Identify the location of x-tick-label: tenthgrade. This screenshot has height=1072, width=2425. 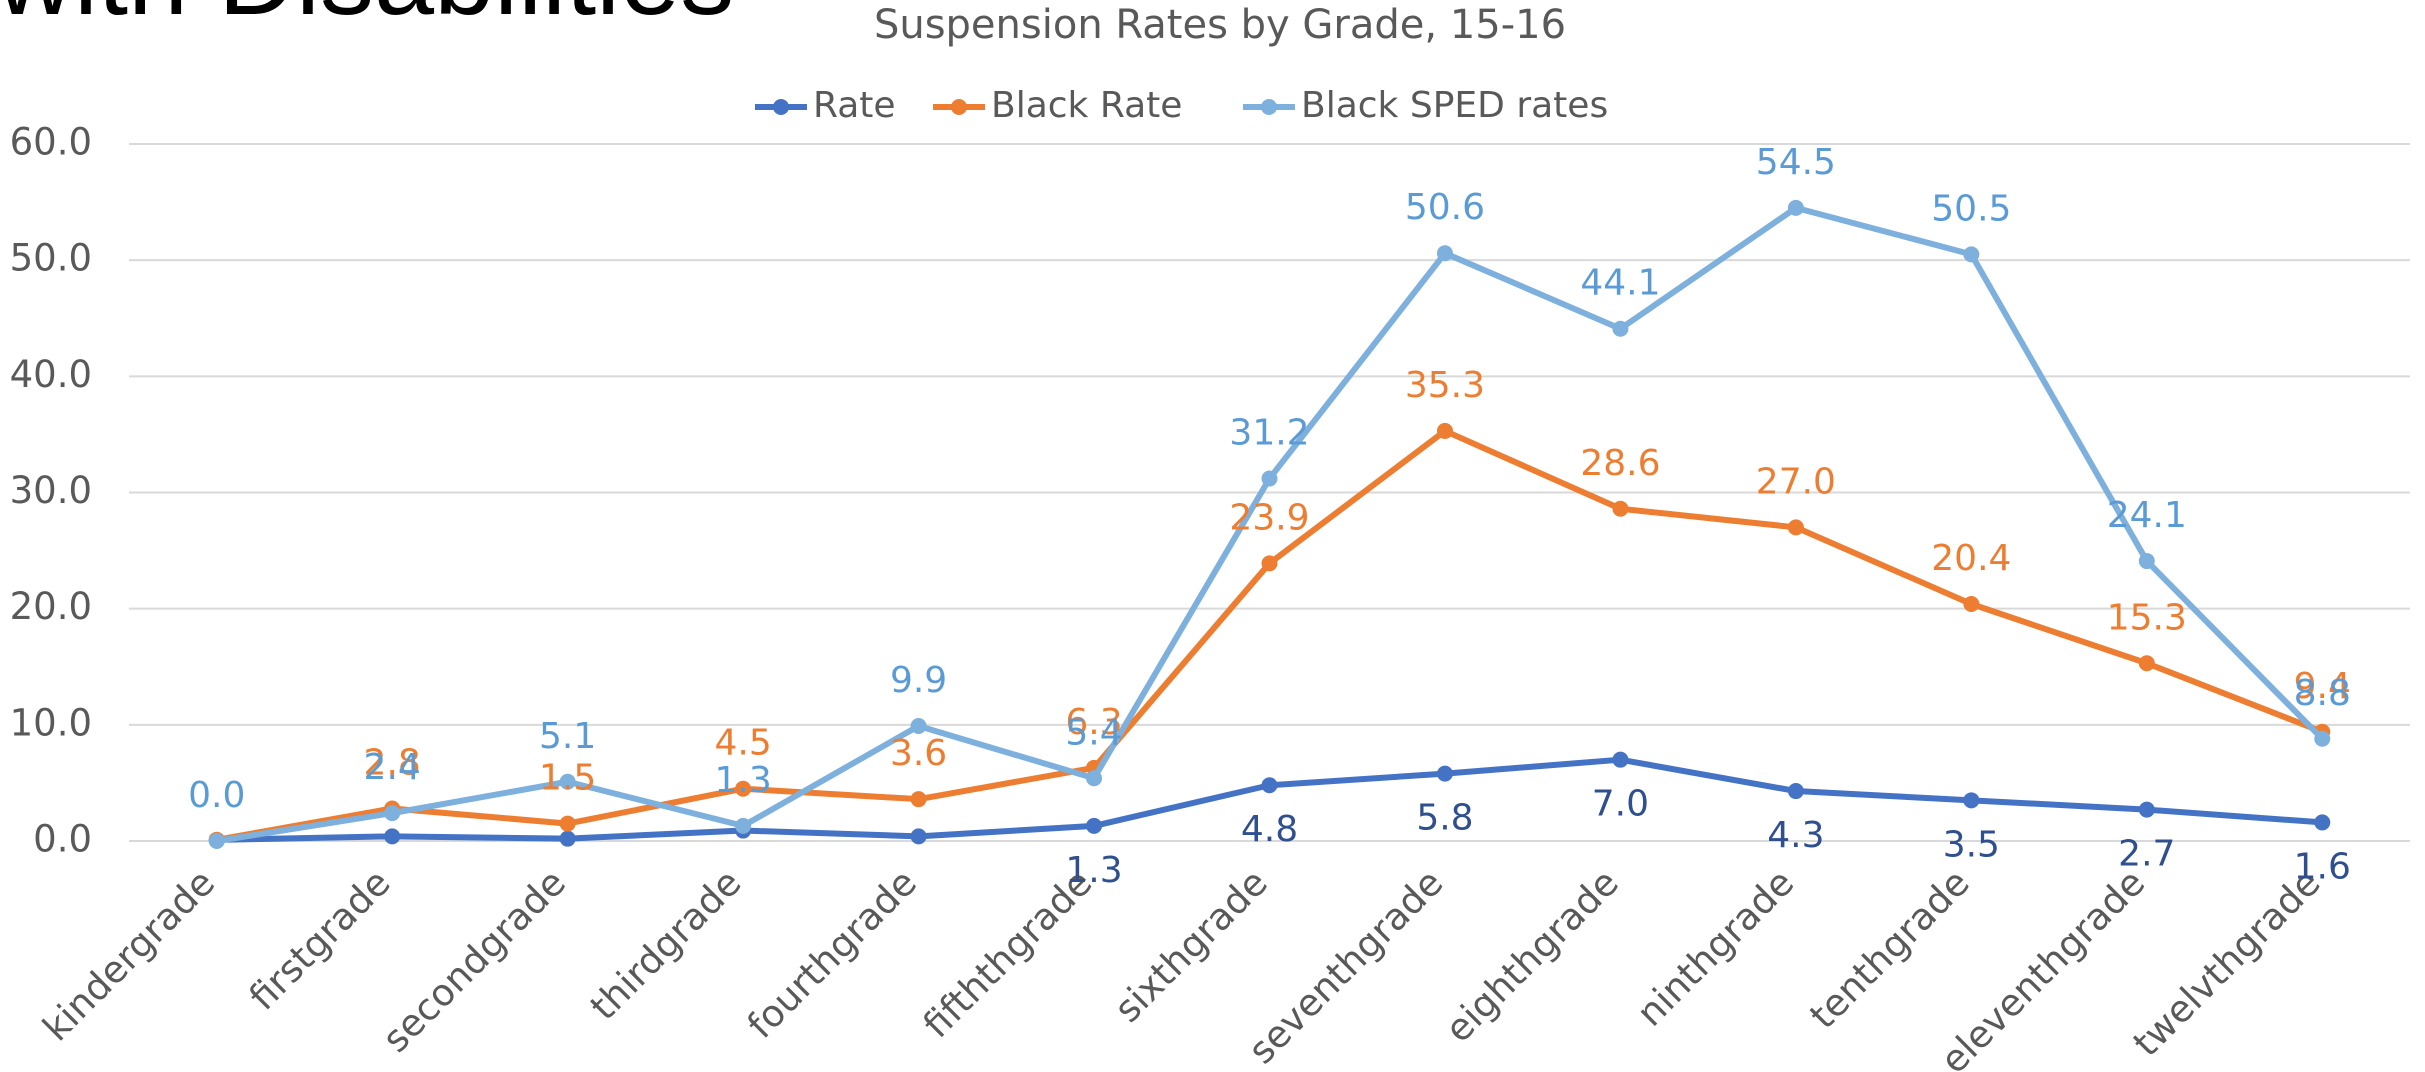
(1889, 949).